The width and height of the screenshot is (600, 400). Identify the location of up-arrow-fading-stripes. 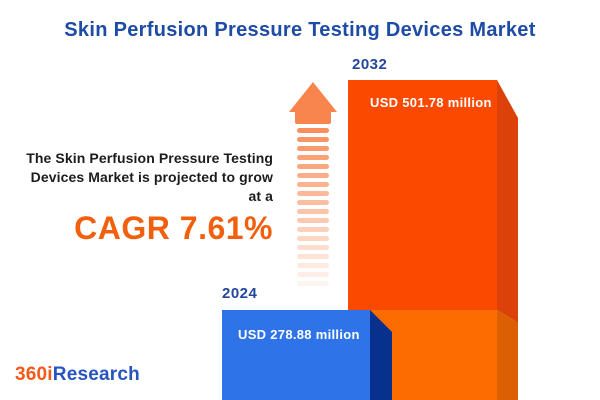
(313, 209).